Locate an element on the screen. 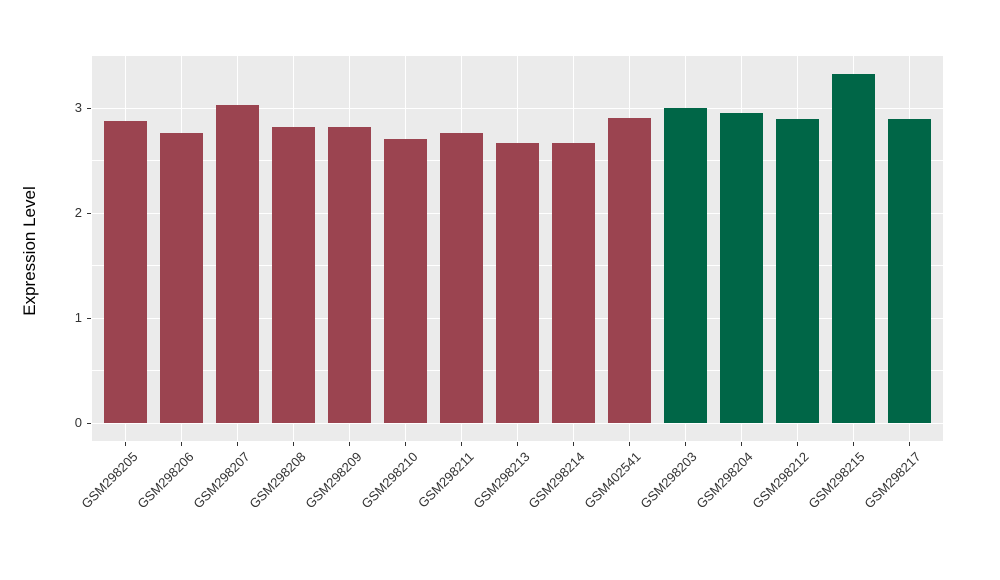  bar-GSM298206 is located at coordinates (182, 278).